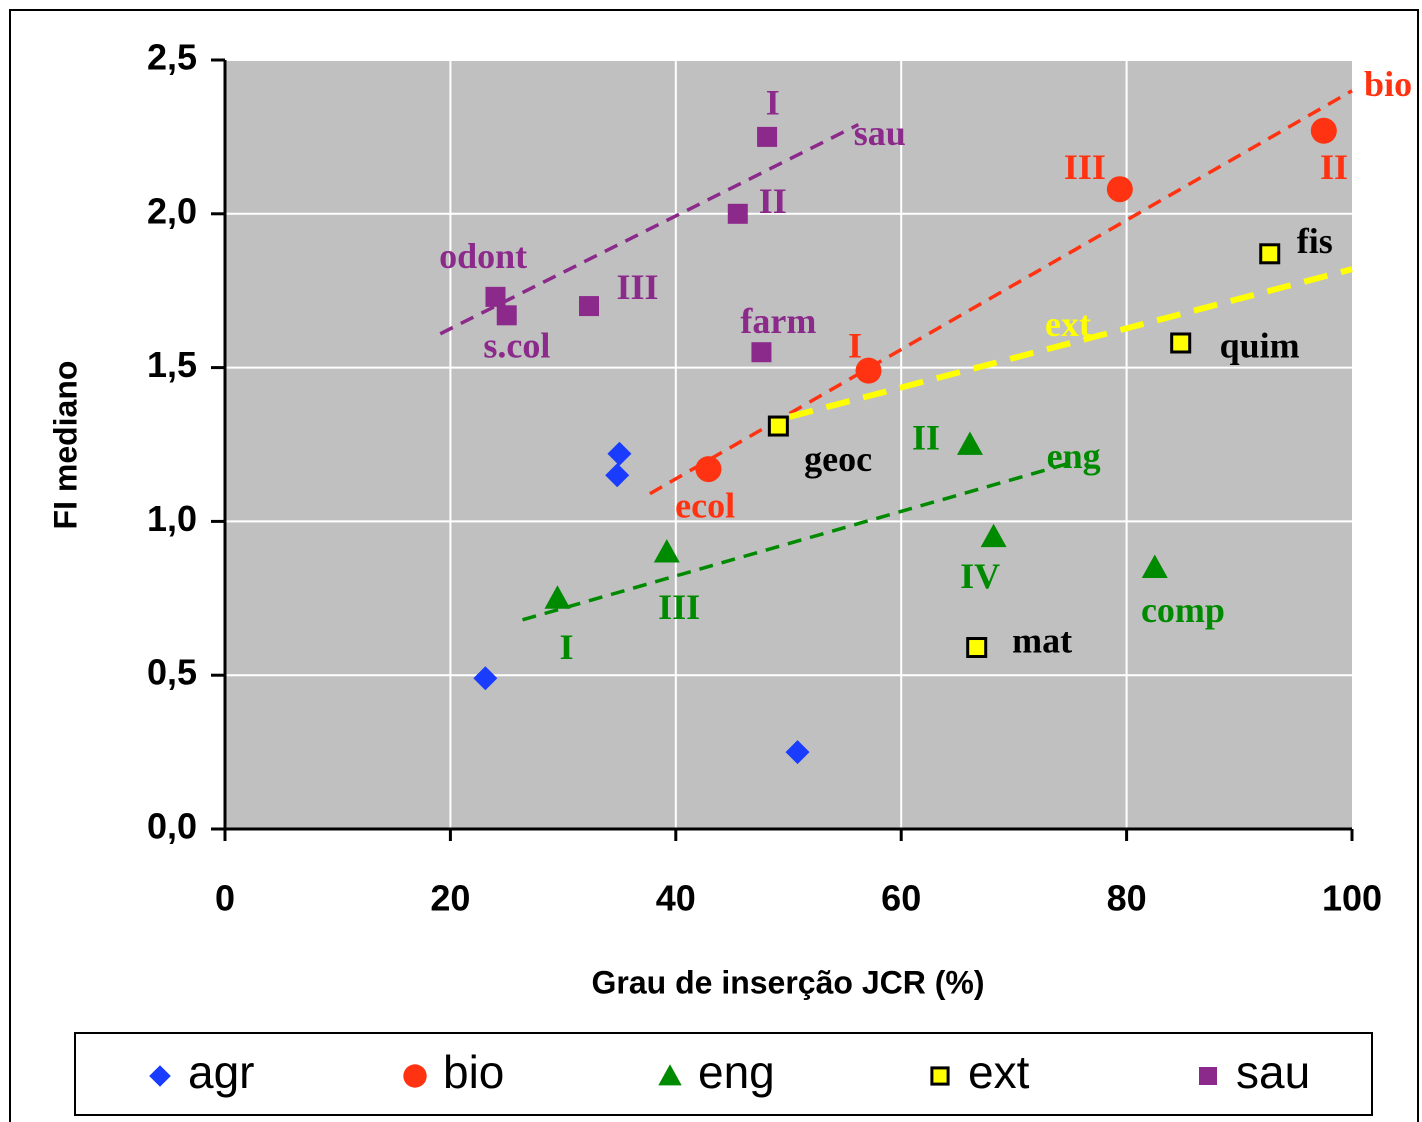 The width and height of the screenshot is (1422, 1122). I want to click on x-axis-title: Grau de inserção JCR (%), so click(788, 982).